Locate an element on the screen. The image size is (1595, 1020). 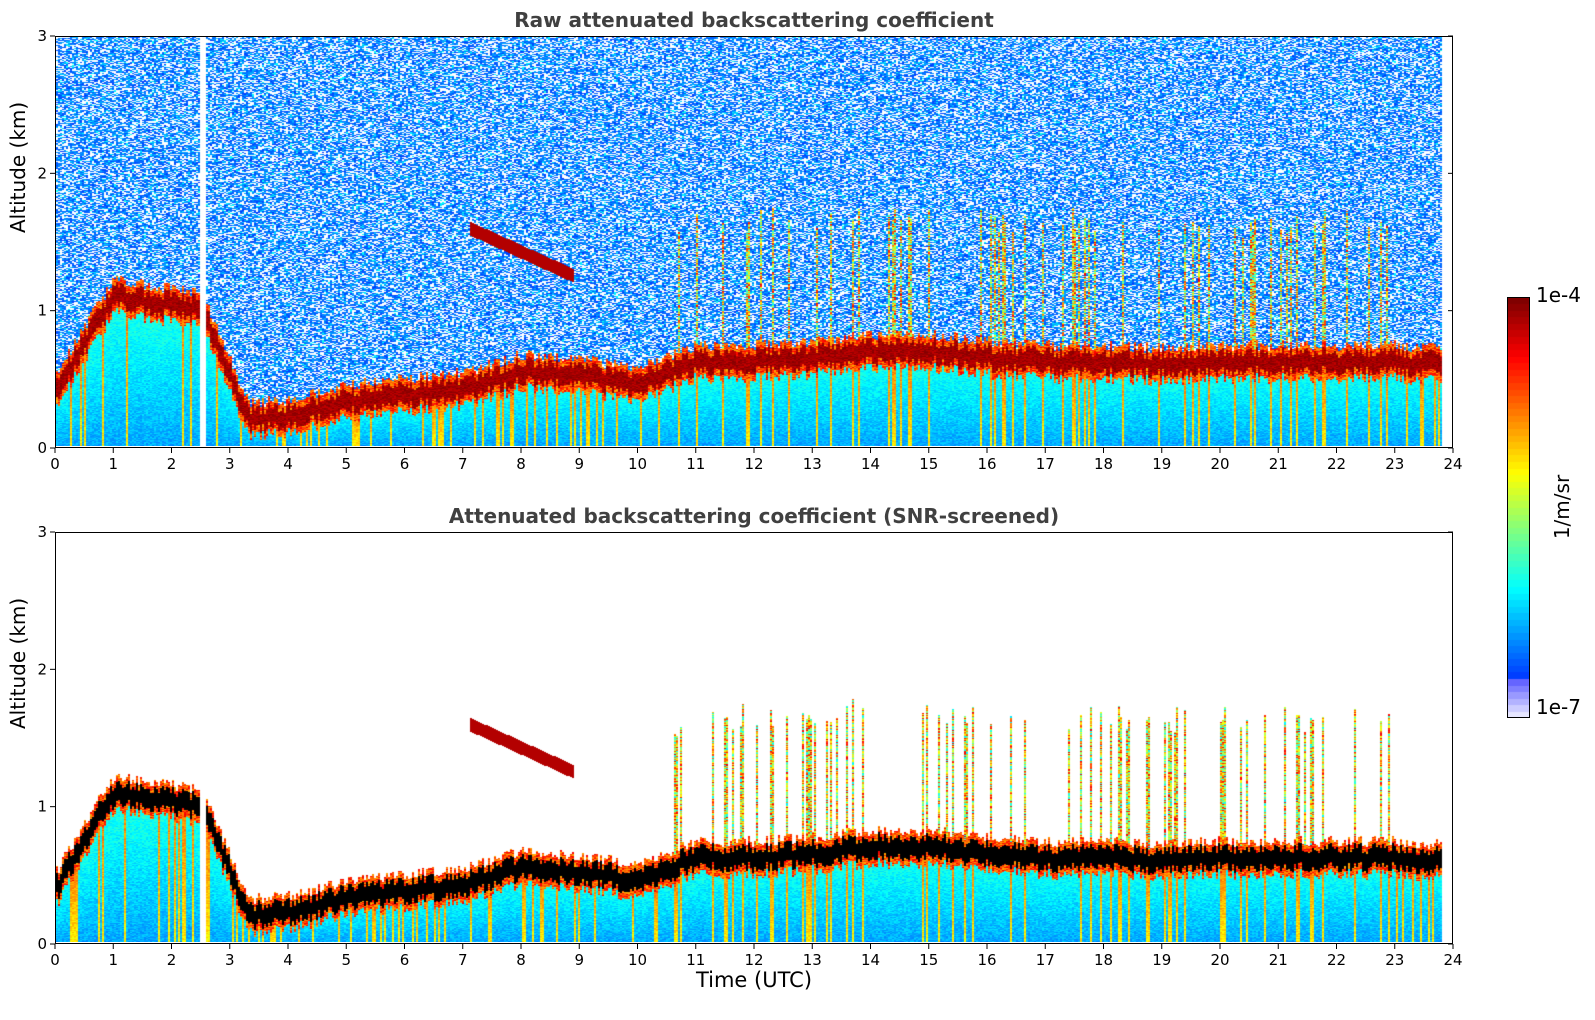
colorbar is located at coordinates (1518, 507).